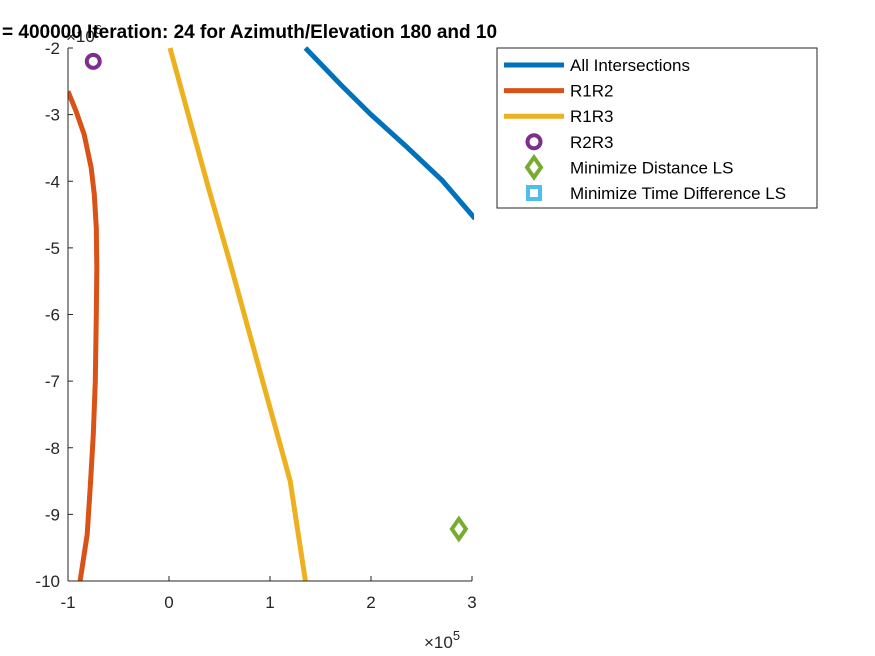 The height and width of the screenshot is (656, 875). What do you see at coordinates (591, 116) in the screenshot?
I see `legend-label-3: R1R3` at bounding box center [591, 116].